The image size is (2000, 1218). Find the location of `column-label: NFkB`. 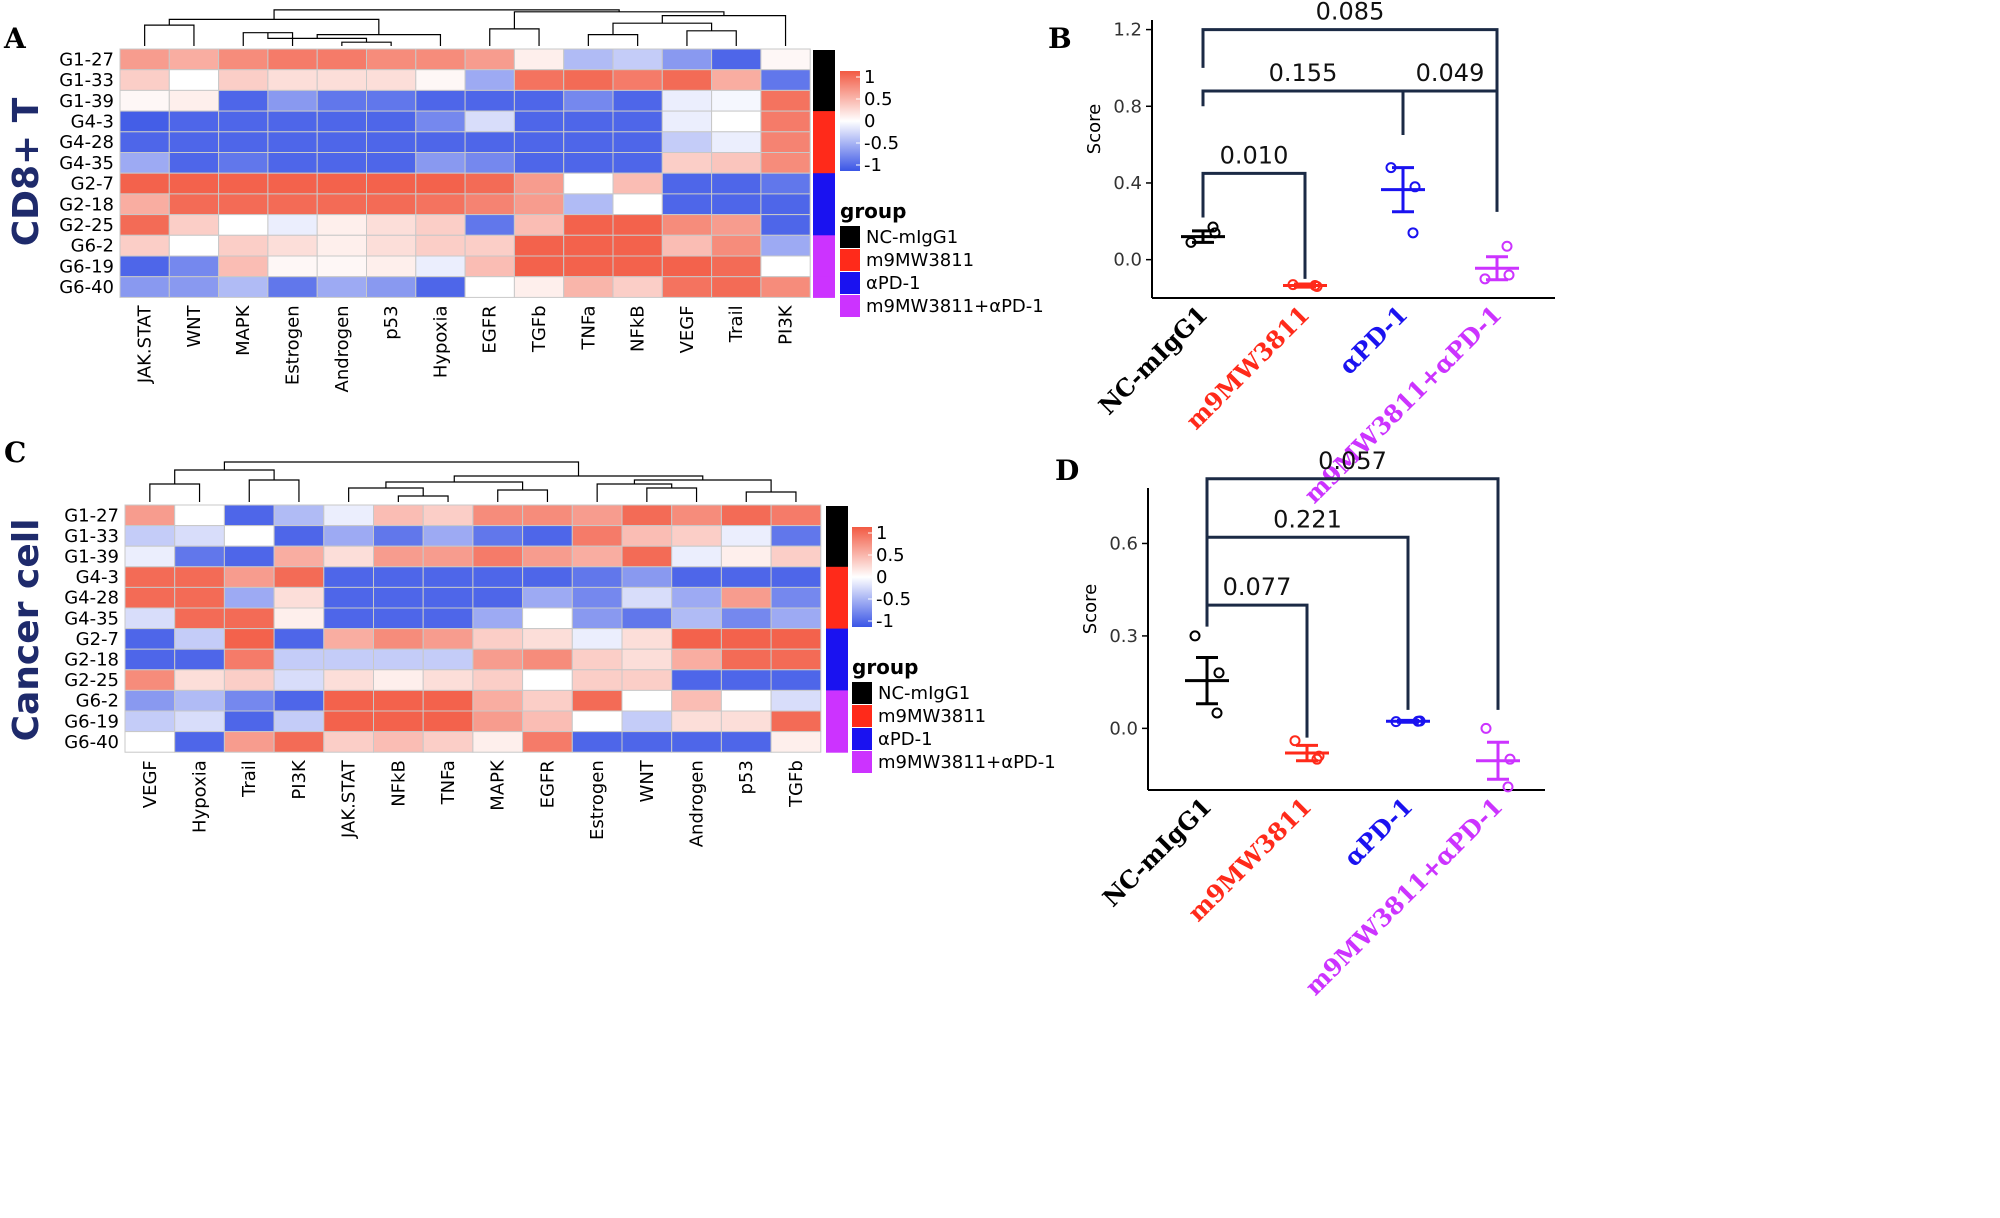

column-label: NFkB is located at coordinates (398, 783).